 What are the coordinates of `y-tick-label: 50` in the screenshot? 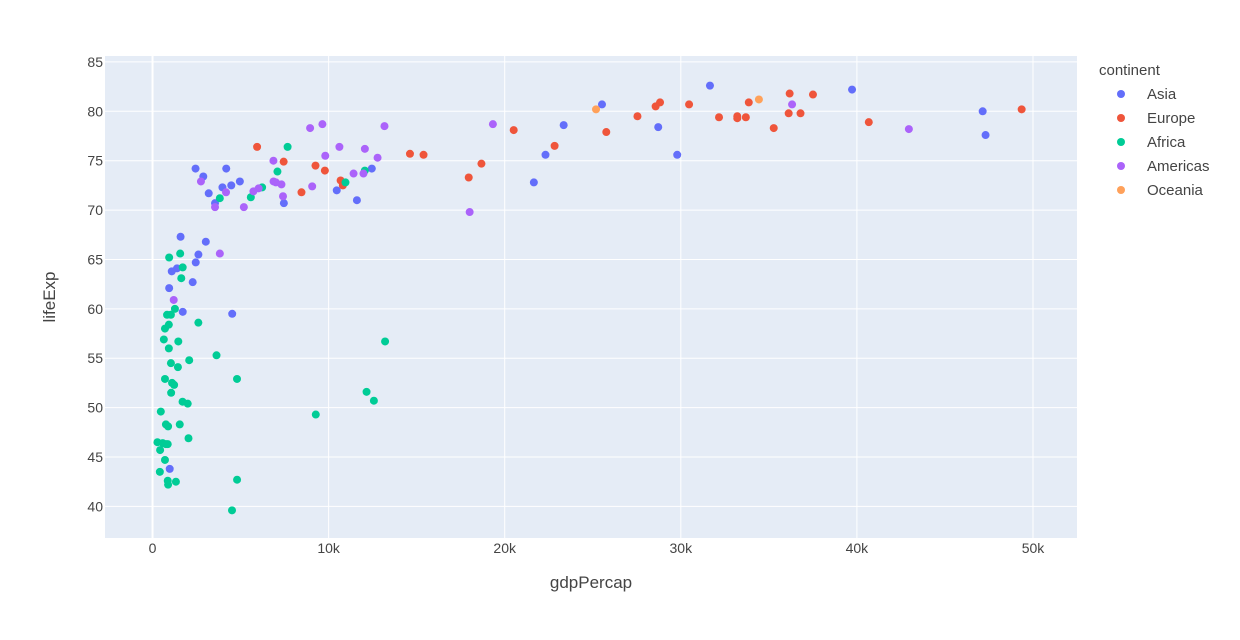 It's located at (95, 408).